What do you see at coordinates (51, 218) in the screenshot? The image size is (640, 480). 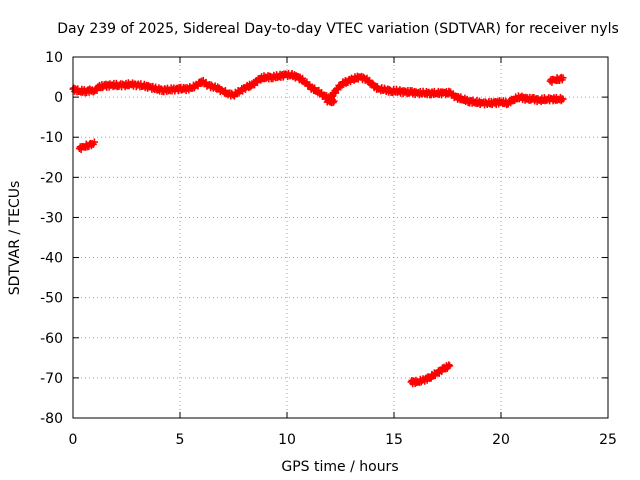 I see `y-tick-label: -30` at bounding box center [51, 218].